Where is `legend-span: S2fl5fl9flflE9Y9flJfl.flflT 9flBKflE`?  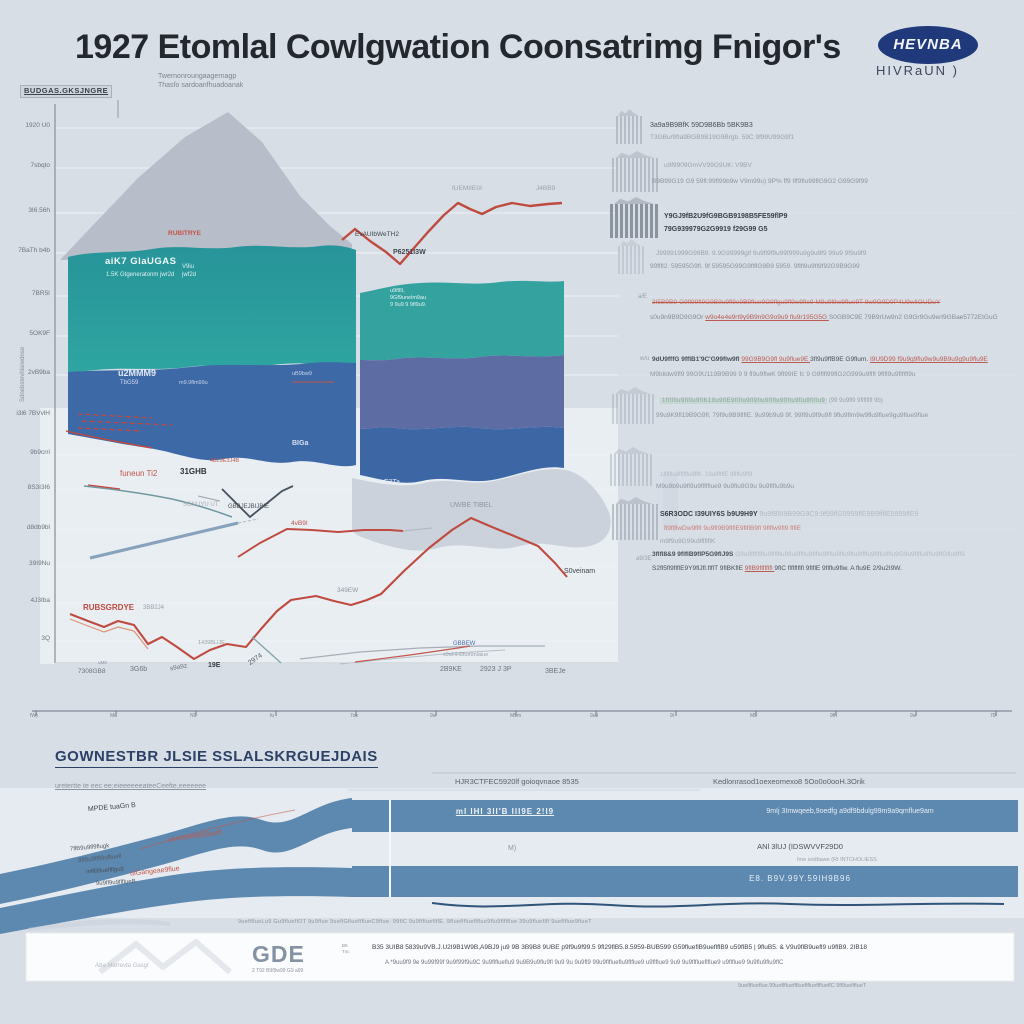 legend-span: S2fl5fl9flflE9Y9flJfl.flflT 9flBKflE is located at coordinates (698, 568).